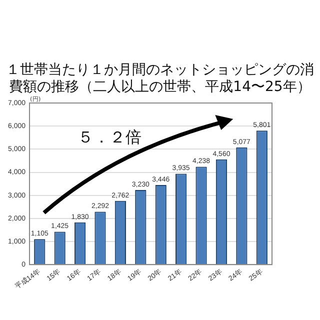  Describe the element at coordinates (160, 79) in the screenshot. I see `chart-title: １世帯当たり１か月間のネットショッピングの消費額の推移（二人以上の世帯、平成14〜25年）` at that location.